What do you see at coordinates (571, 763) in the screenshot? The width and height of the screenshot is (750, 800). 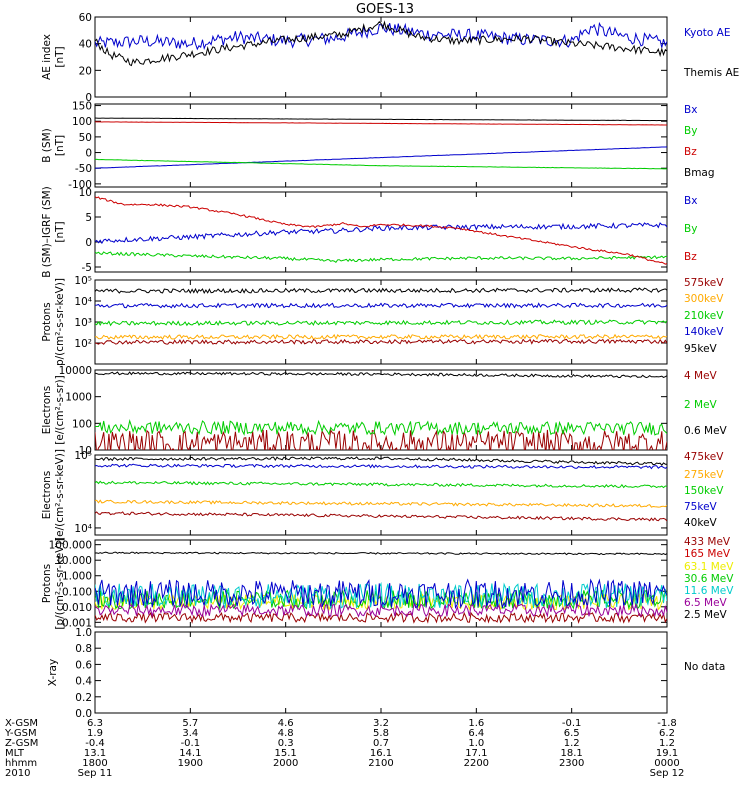 I see `x-axis-value: 2300` at bounding box center [571, 763].